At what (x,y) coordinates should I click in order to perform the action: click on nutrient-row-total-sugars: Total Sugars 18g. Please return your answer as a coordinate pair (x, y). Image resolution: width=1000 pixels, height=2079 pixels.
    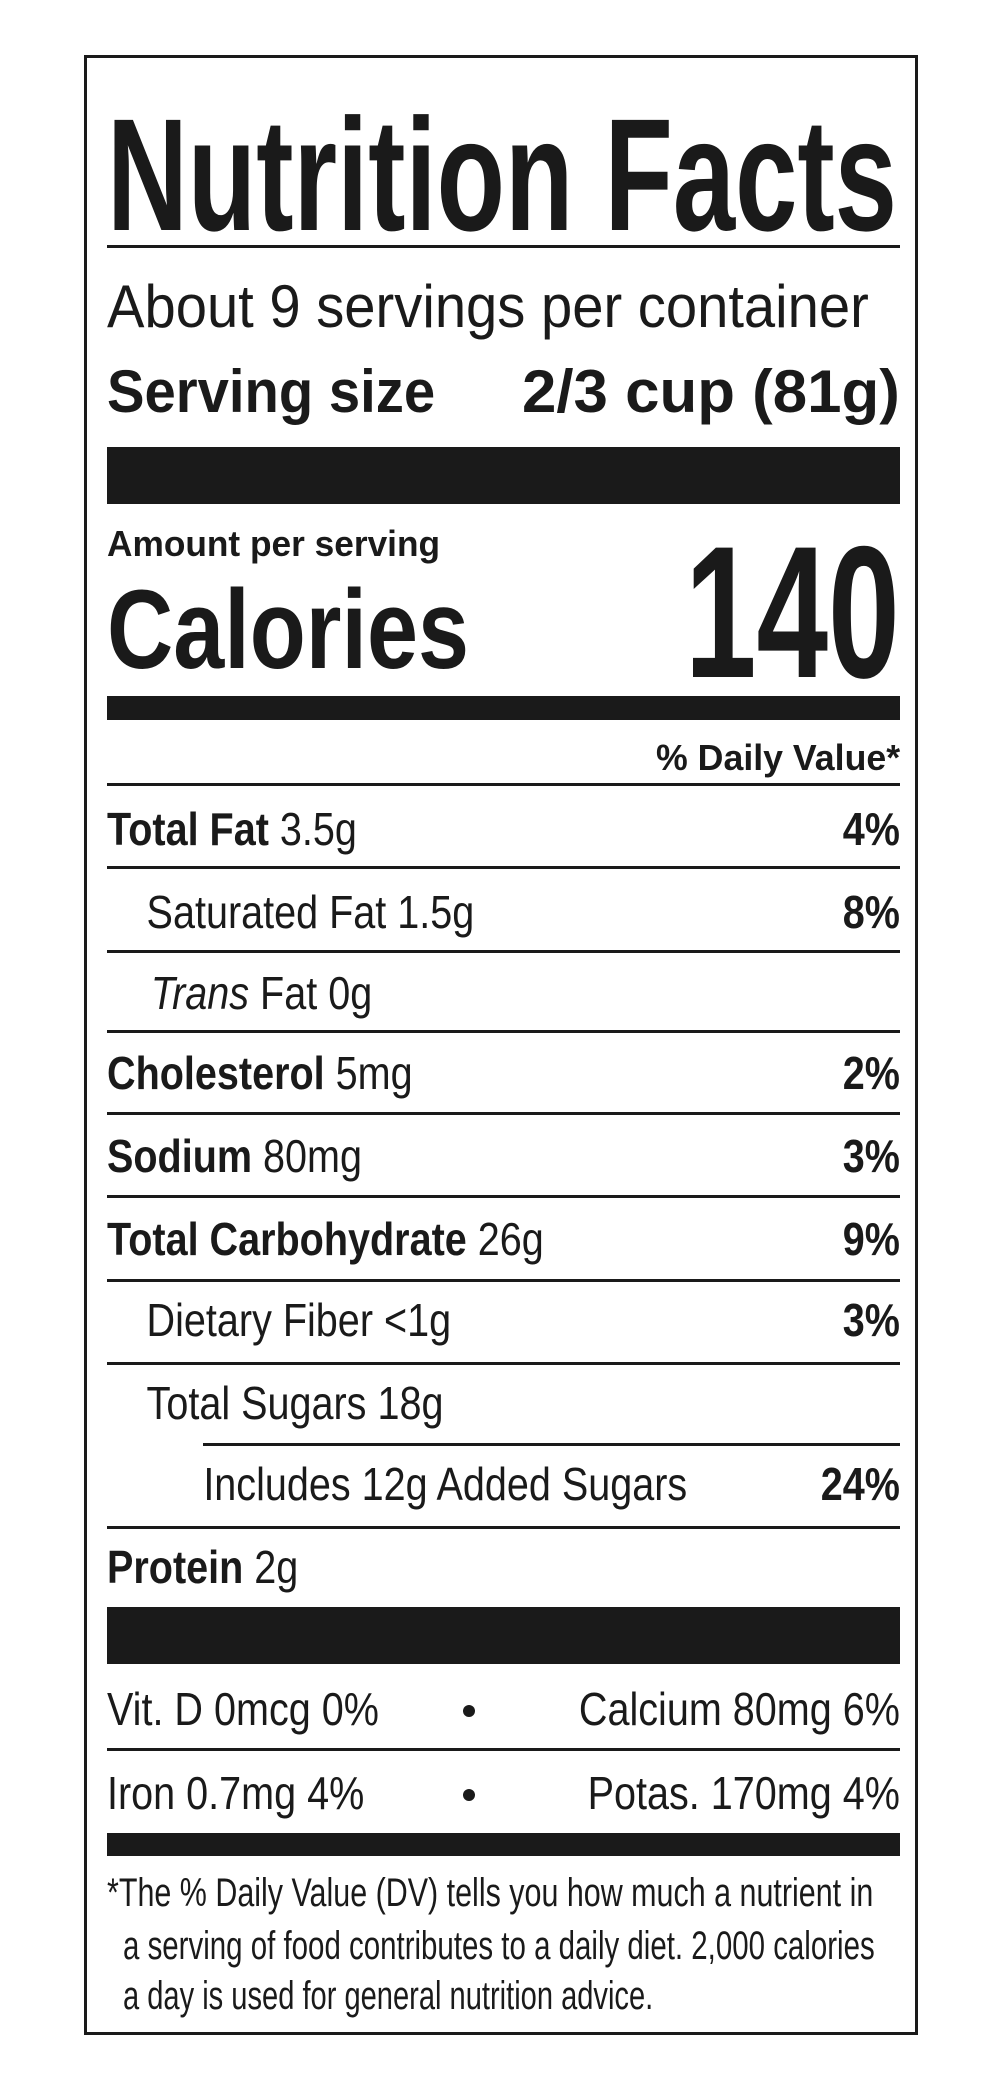
    Looking at the image, I should click on (503, 1403).